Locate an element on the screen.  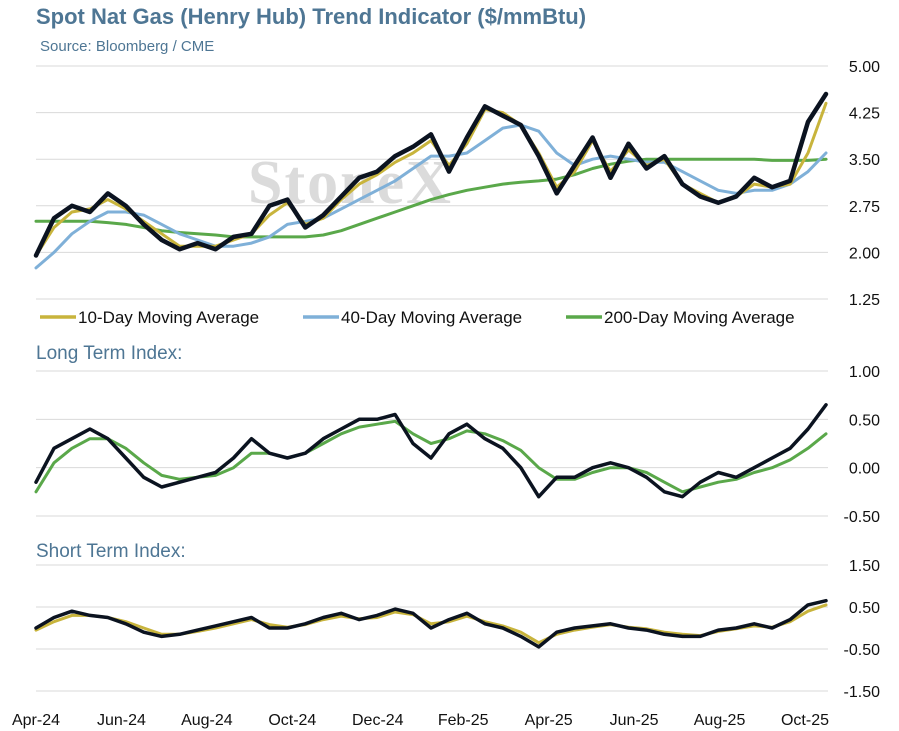
legend-label-ma200: 200-Day Moving Average is located at coordinates (699, 317).